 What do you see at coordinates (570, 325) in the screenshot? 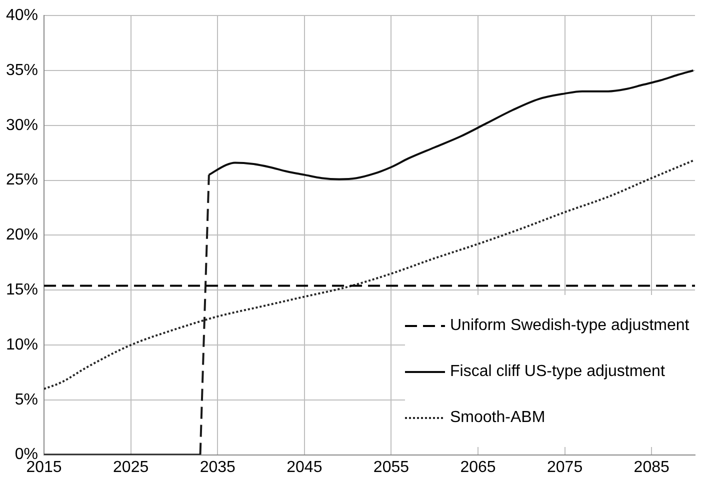
I see `legend-label: Uniform Swedish-type adjustment` at bounding box center [570, 325].